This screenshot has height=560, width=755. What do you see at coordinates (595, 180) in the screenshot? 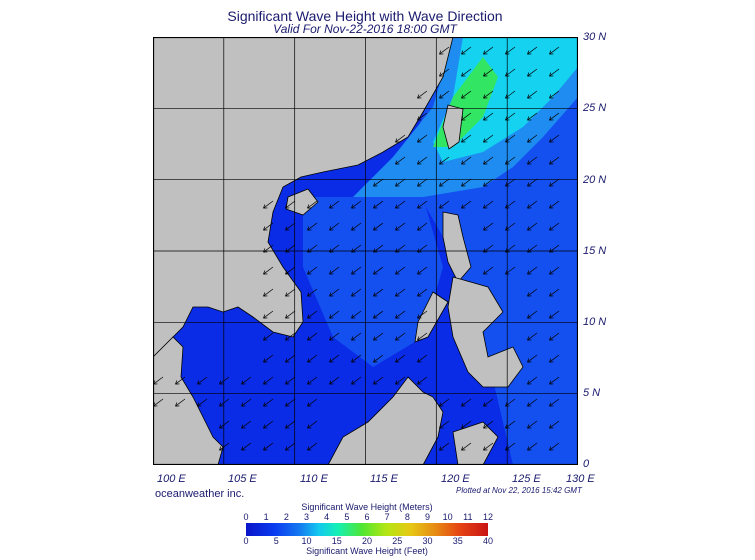
I see `lat-label: 20 N` at bounding box center [595, 180].